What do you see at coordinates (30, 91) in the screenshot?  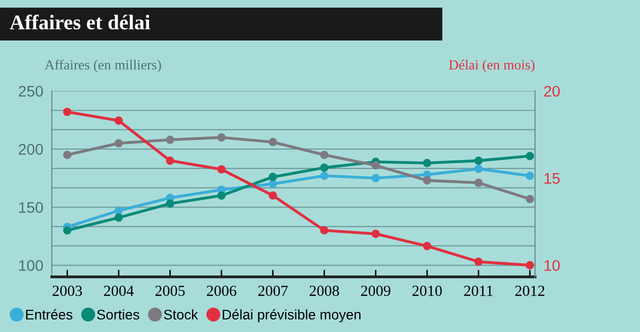 I see `y-tick-label: 250` at bounding box center [30, 91].